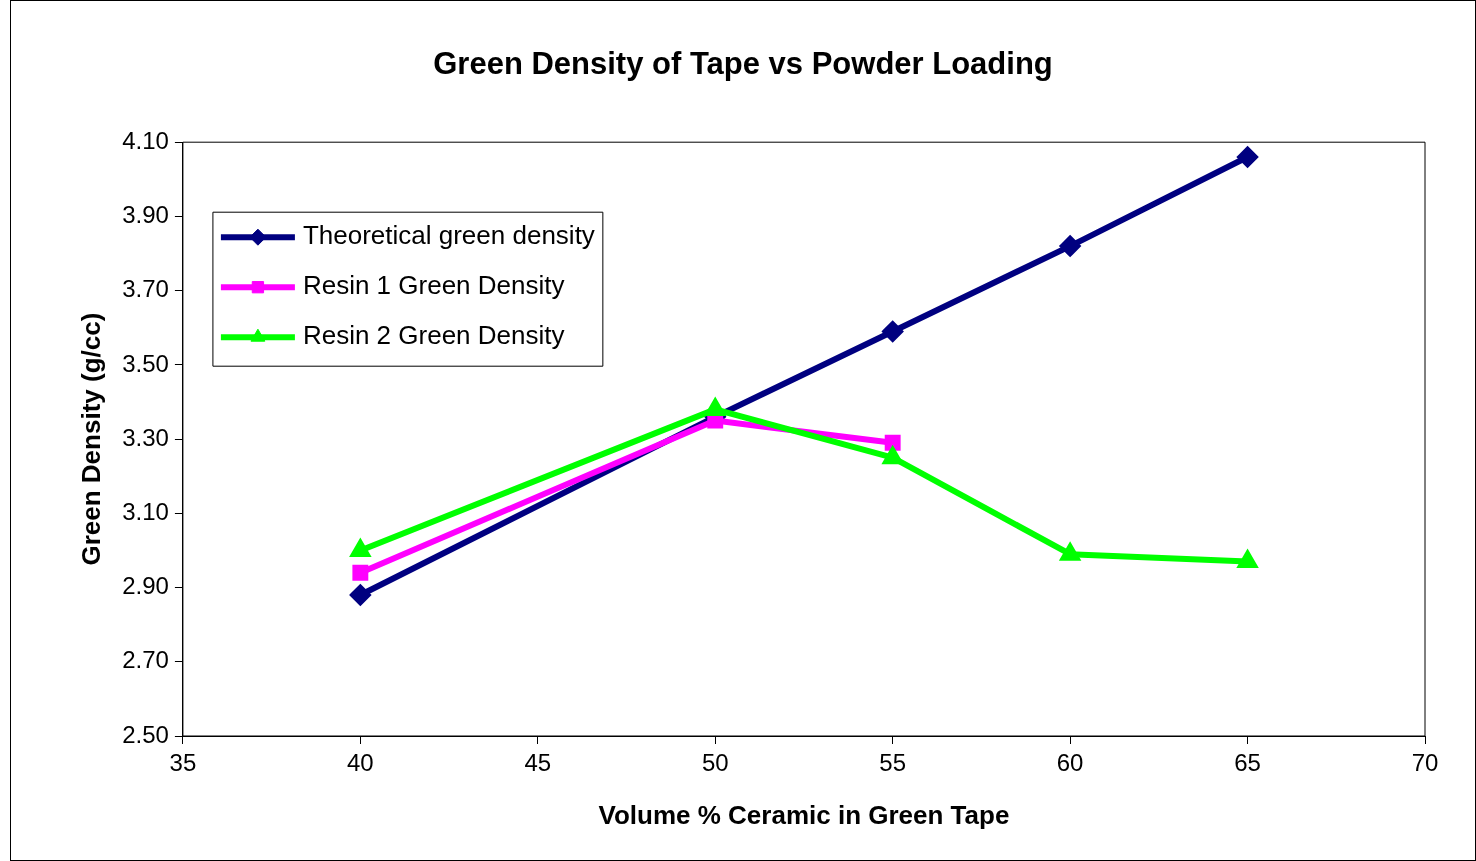  I want to click on legend-label: Theoretical green density, so click(448, 235).